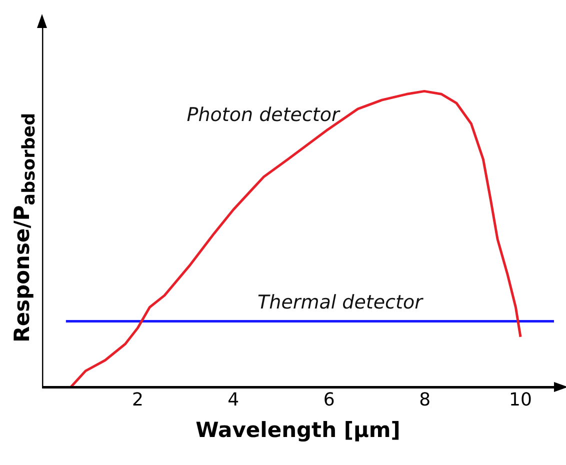 The height and width of the screenshot is (465, 566). What do you see at coordinates (298, 430) in the screenshot?
I see `x-axis-title: Wavelength [μm]` at bounding box center [298, 430].